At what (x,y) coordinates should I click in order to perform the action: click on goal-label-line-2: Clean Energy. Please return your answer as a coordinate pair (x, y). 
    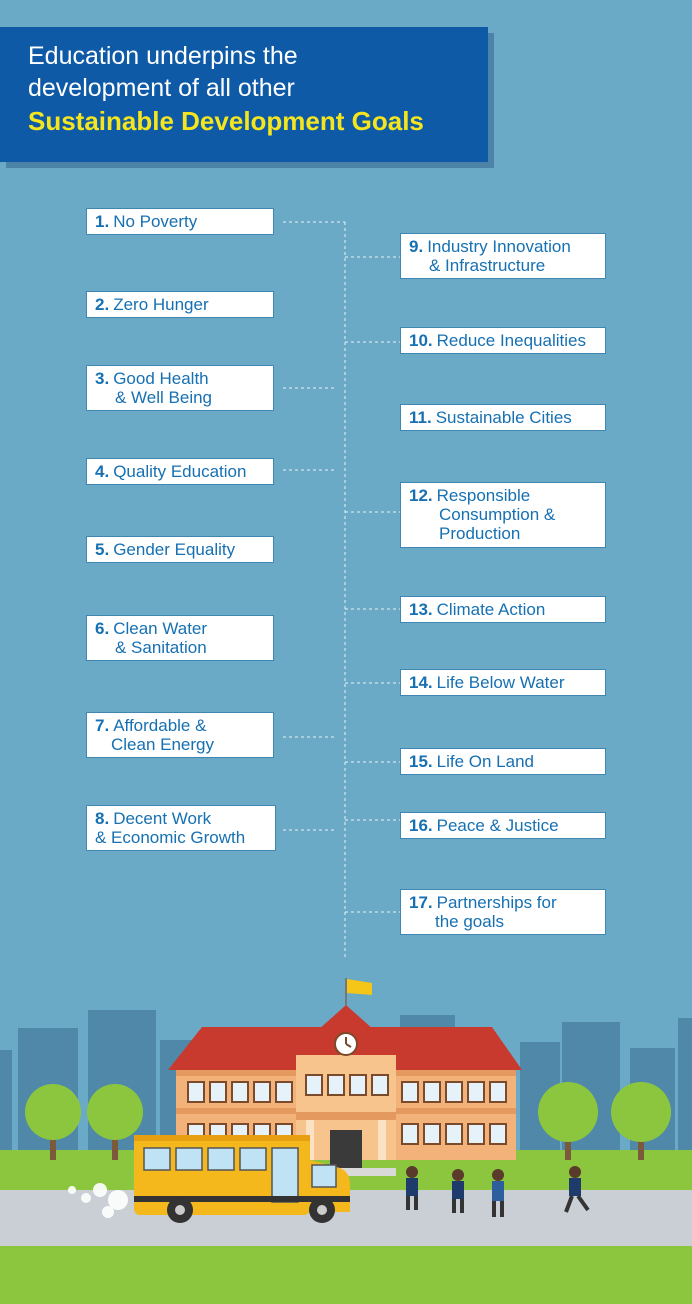
    Looking at the image, I should click on (163, 744).